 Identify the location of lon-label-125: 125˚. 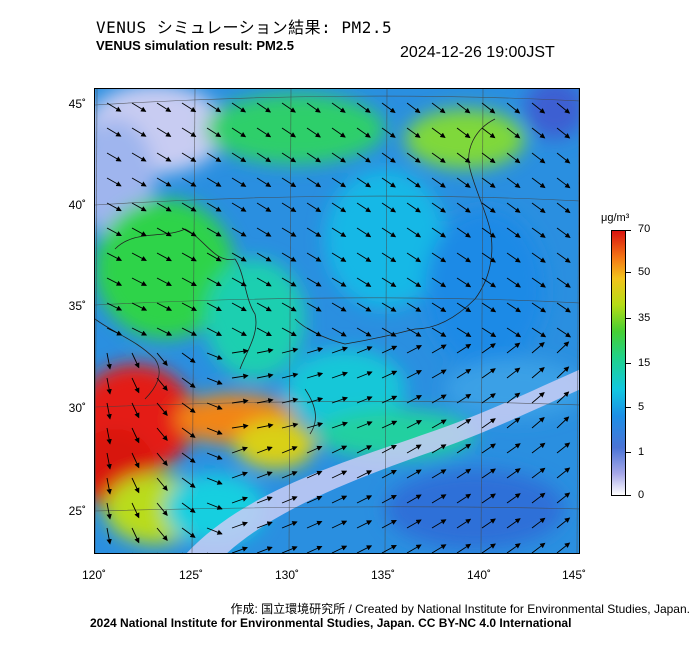
(191, 575).